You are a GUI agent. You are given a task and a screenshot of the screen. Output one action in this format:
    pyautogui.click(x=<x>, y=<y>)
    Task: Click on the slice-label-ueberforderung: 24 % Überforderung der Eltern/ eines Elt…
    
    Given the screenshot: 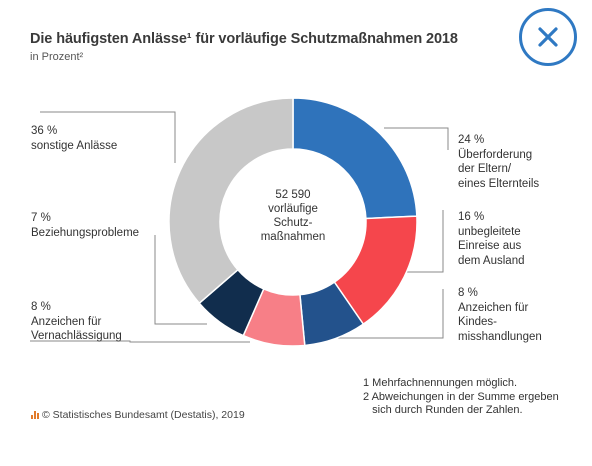 What is the action you would take?
    pyautogui.click(x=498, y=162)
    